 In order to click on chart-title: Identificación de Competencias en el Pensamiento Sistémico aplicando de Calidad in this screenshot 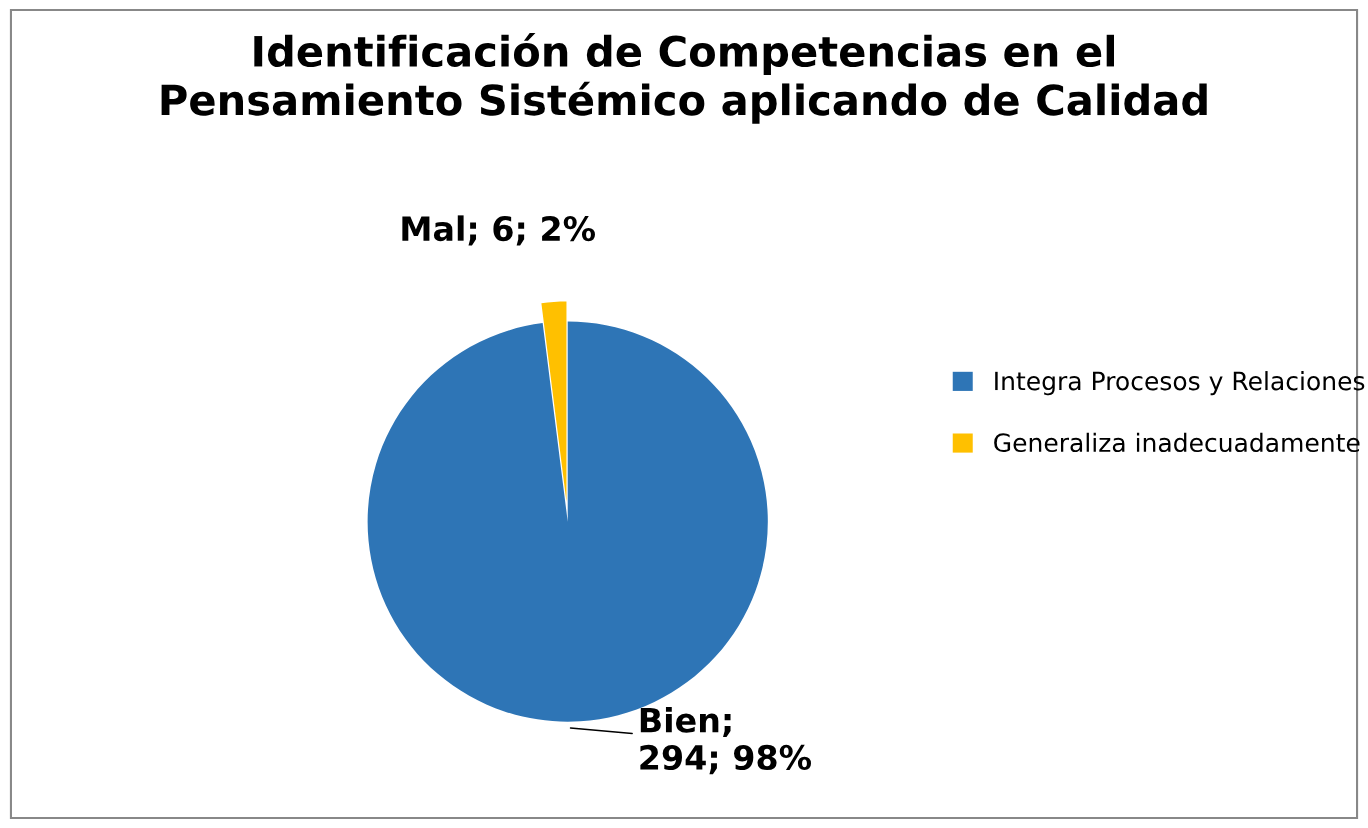, I will do `click(684, 78)`.